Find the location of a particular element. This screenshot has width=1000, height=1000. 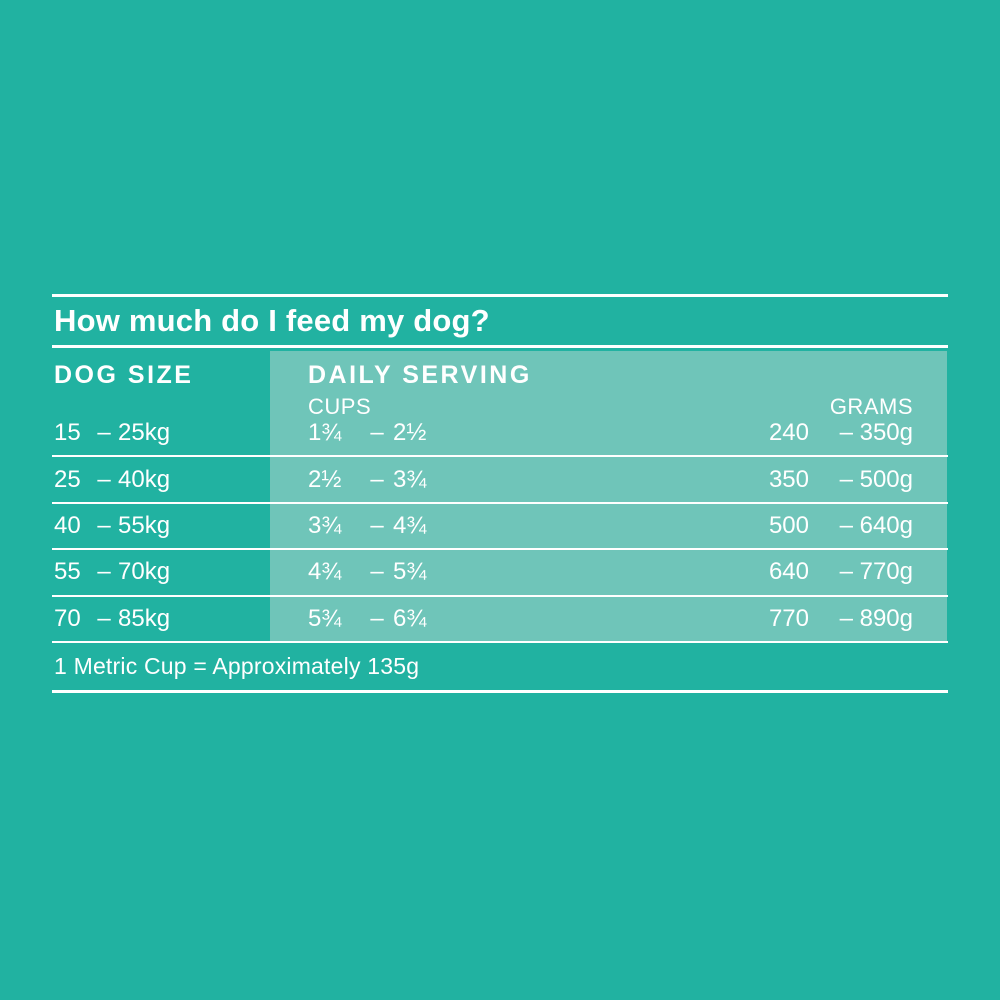

dog-size-cell: 55–70kg is located at coordinates (161, 572).